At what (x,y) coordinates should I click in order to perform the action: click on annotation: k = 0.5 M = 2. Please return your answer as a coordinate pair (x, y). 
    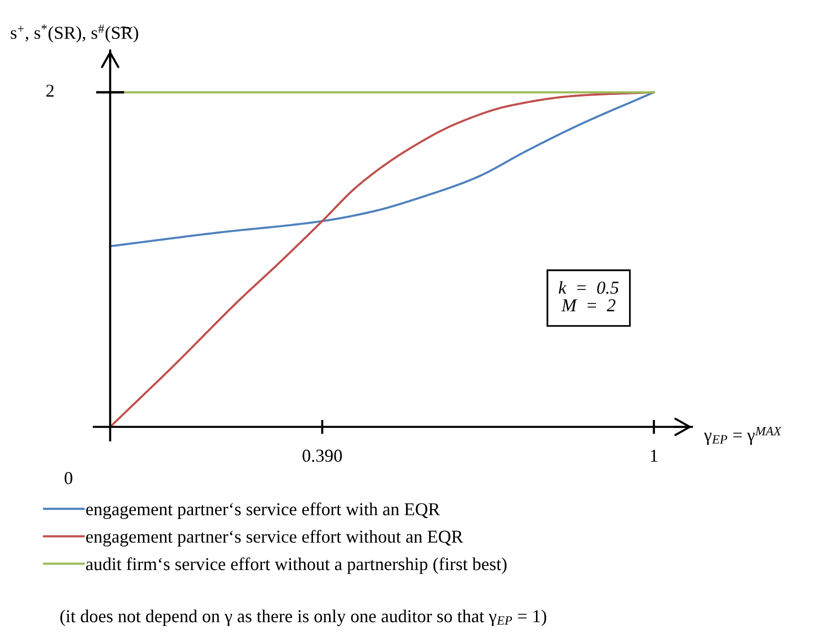
    Looking at the image, I should click on (588, 296).